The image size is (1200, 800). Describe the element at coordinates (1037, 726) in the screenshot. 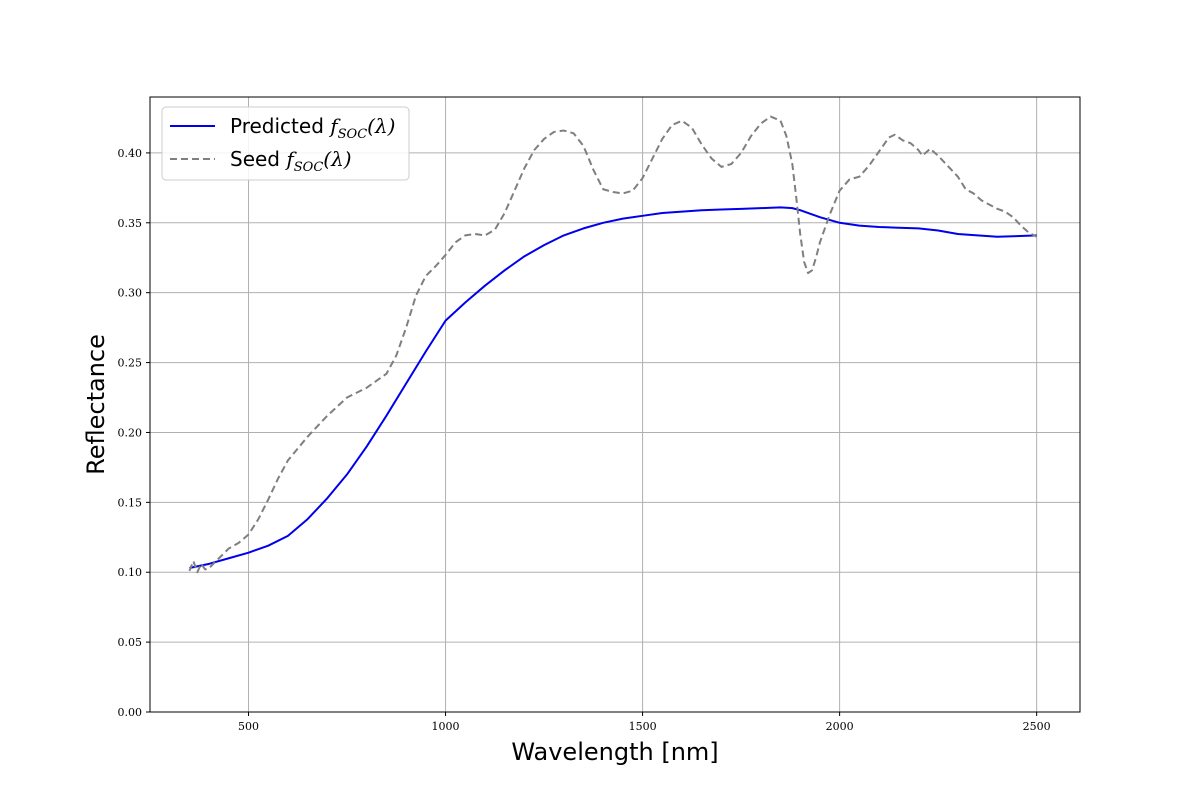

I see `x-tick-label: 2500` at that location.